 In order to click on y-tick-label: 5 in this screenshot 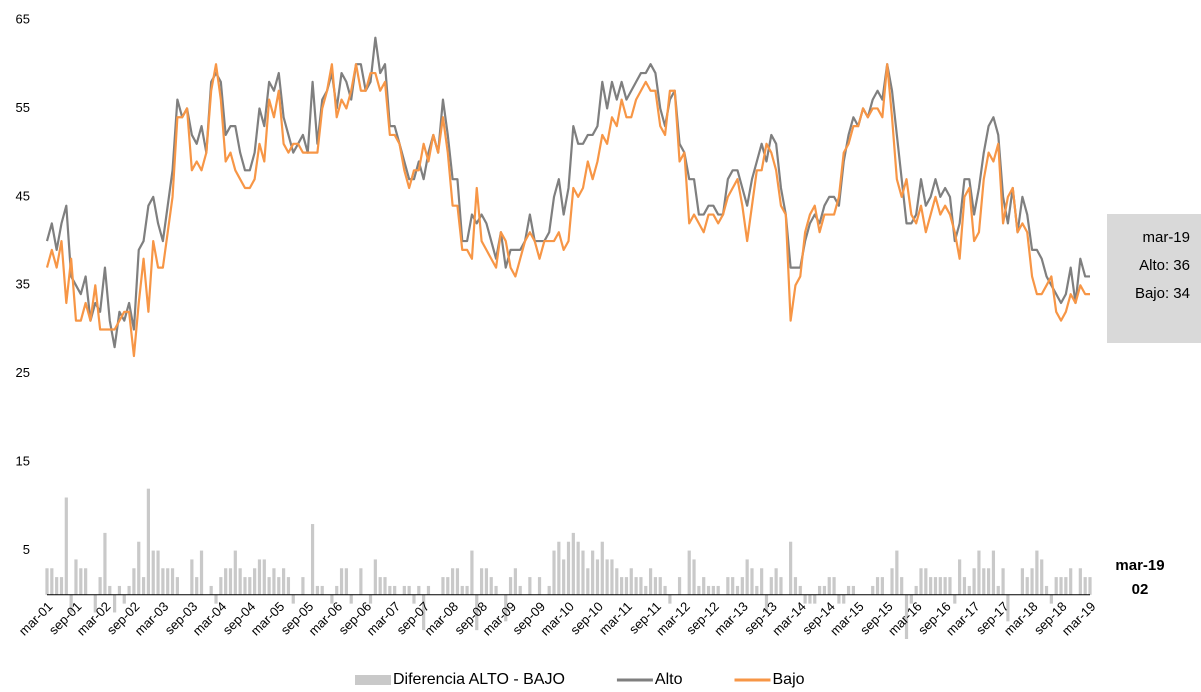, I will do `click(26, 549)`.